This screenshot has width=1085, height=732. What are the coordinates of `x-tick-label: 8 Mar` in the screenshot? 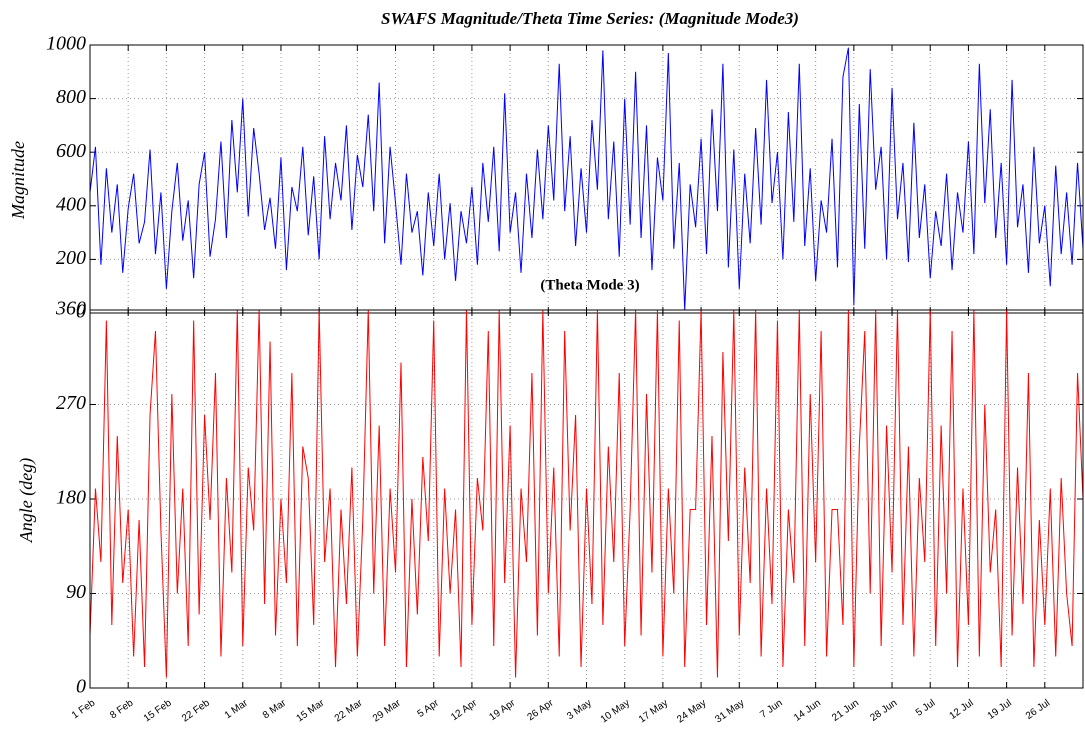 It's located at (275, 709).